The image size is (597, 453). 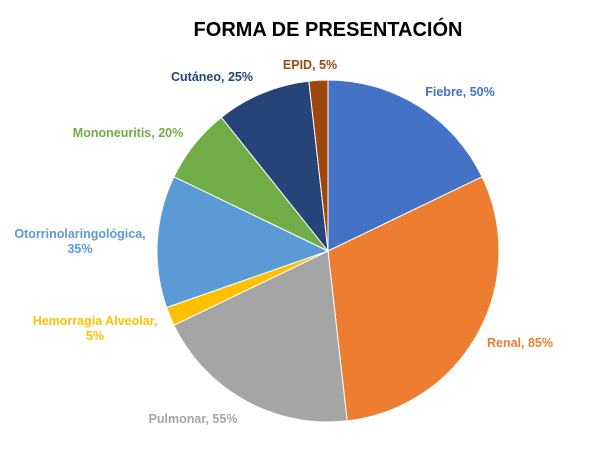 I want to click on pie-slice-epid, so click(x=318, y=165).